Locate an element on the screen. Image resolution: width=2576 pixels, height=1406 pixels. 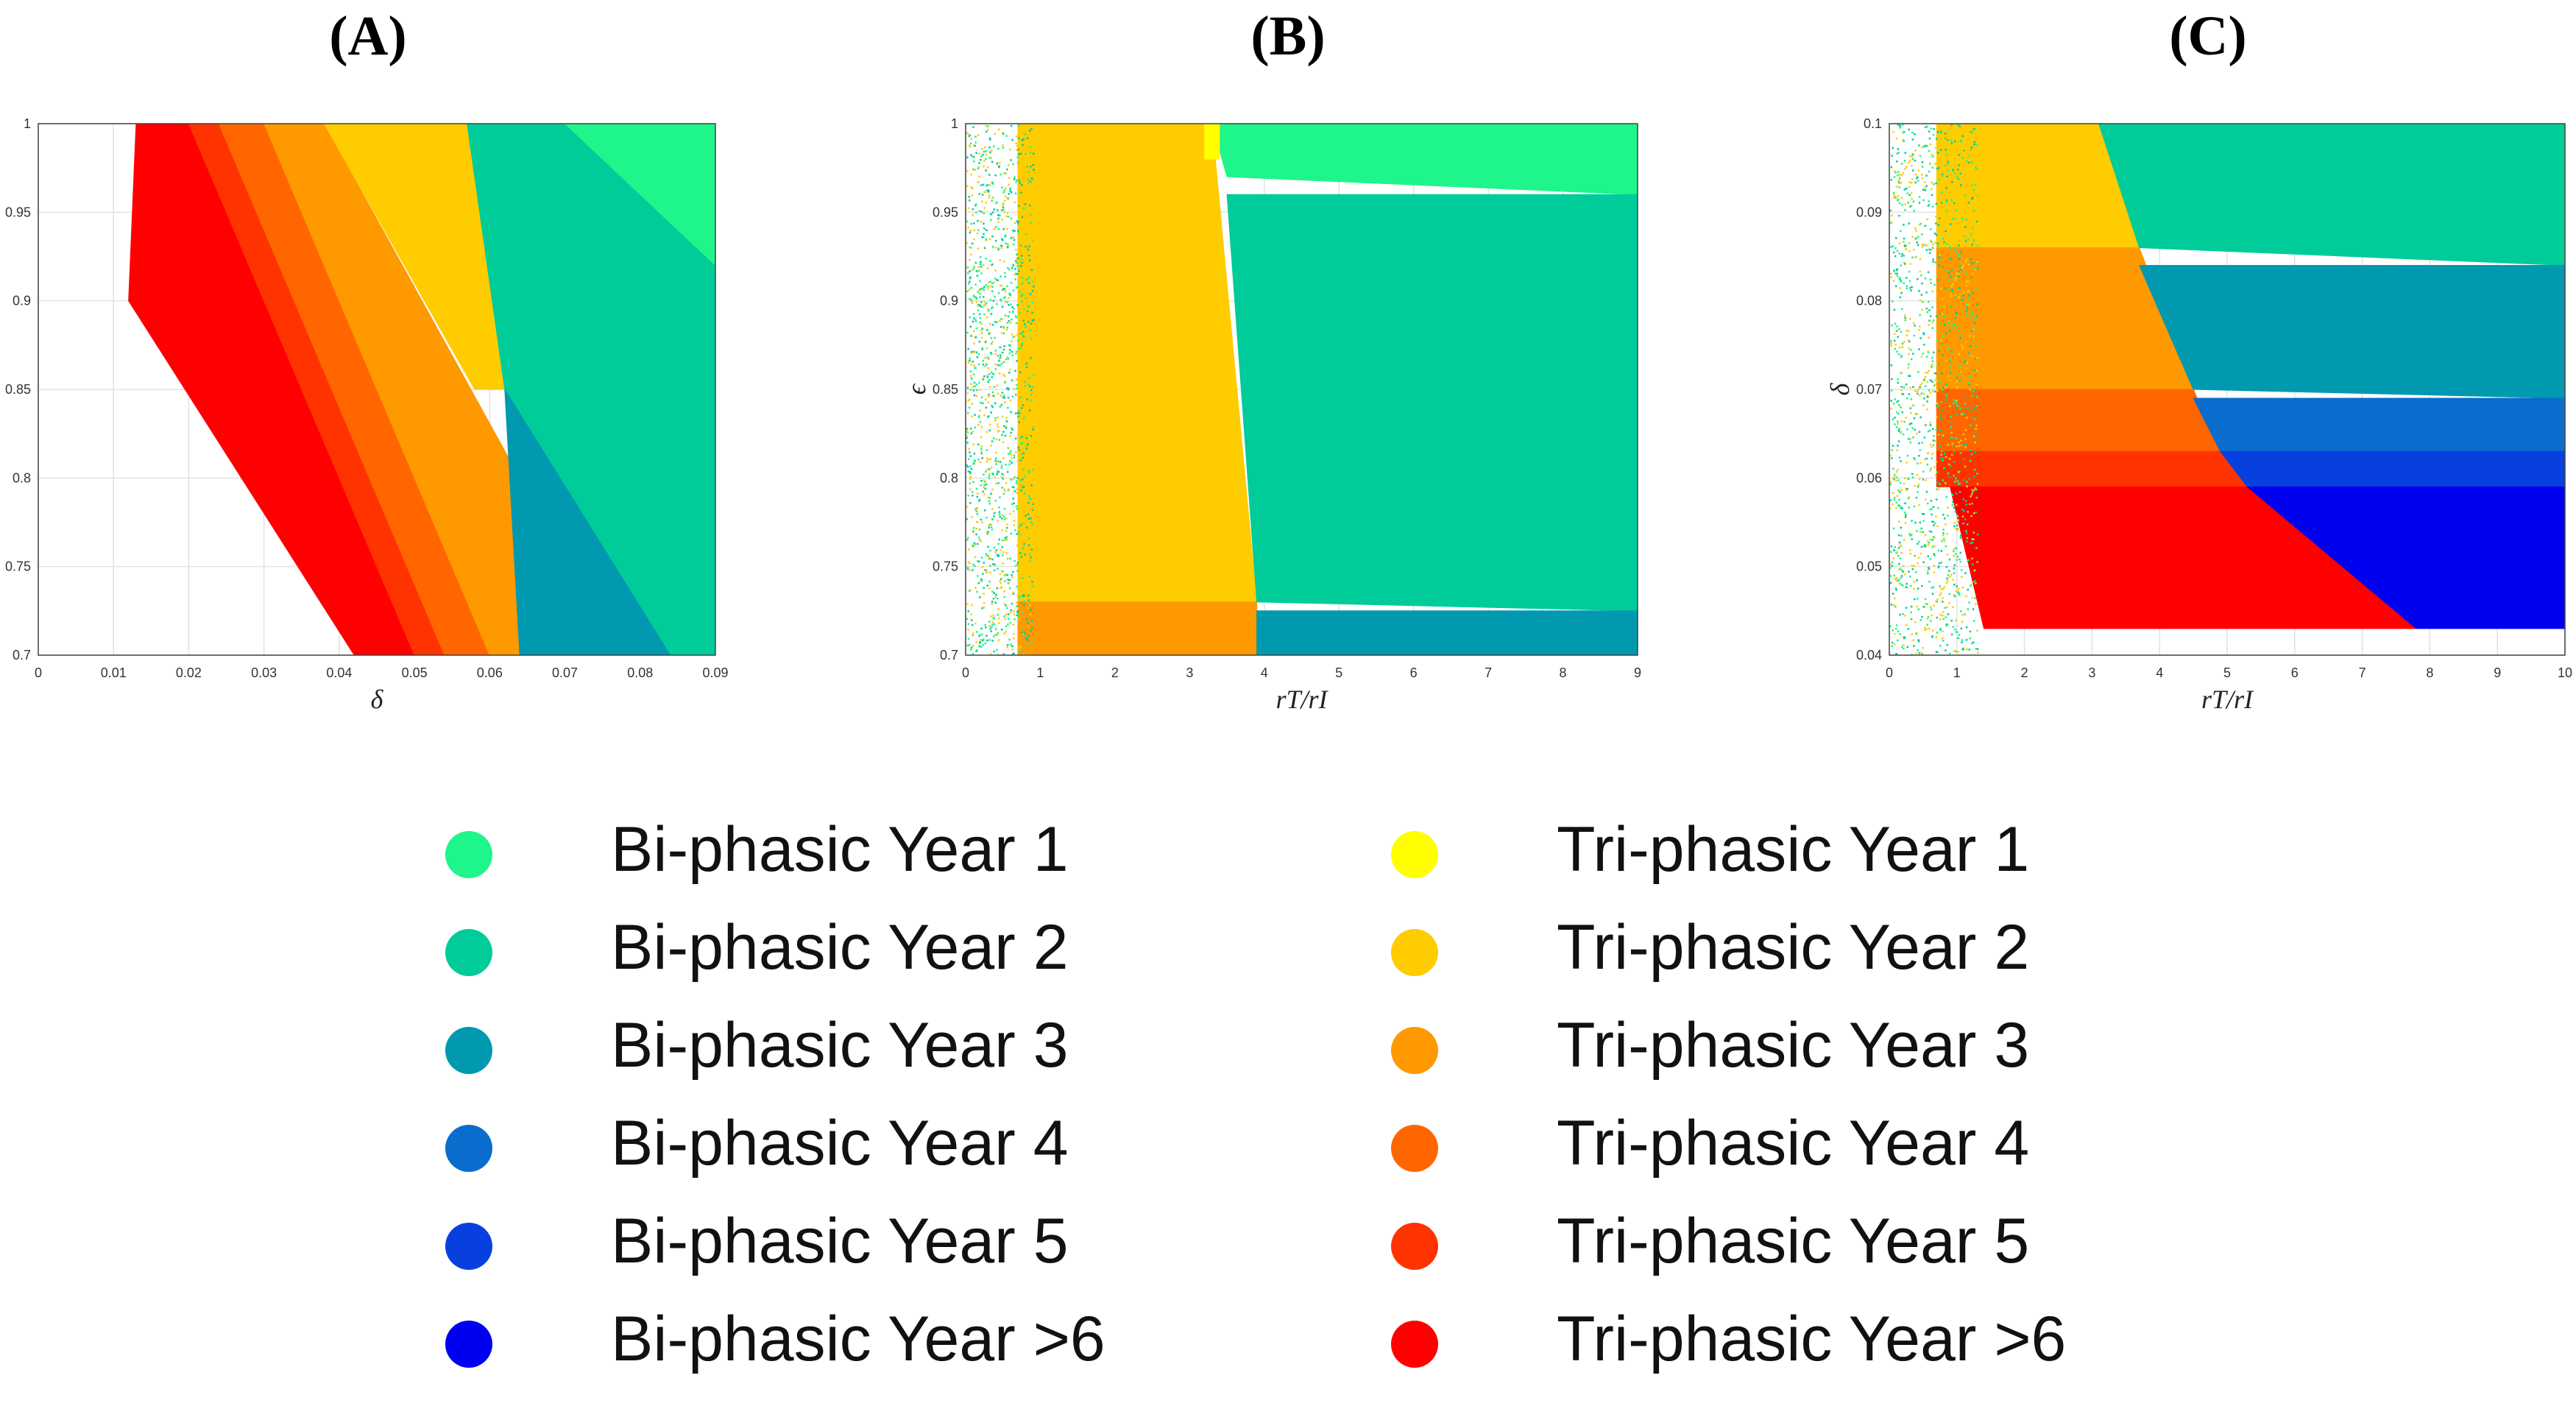
legend-label: Bi-phasic Year 4 is located at coordinates (840, 1143).